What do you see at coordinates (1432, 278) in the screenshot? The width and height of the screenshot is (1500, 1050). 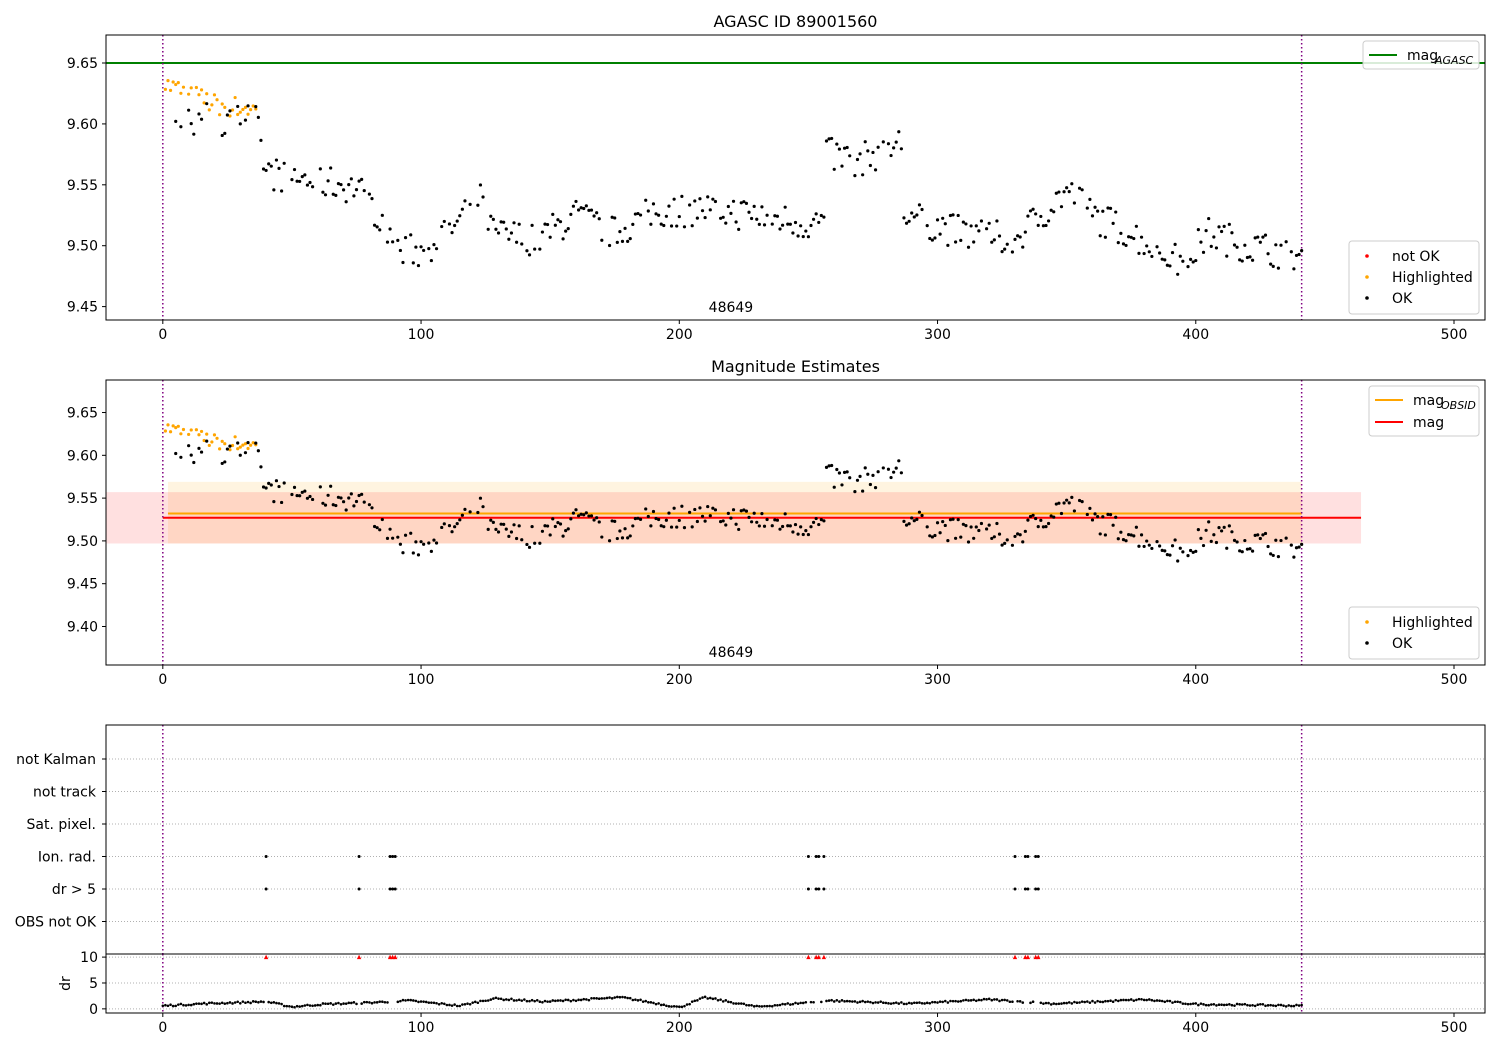 I see `legend-label: Highlighted` at bounding box center [1432, 278].